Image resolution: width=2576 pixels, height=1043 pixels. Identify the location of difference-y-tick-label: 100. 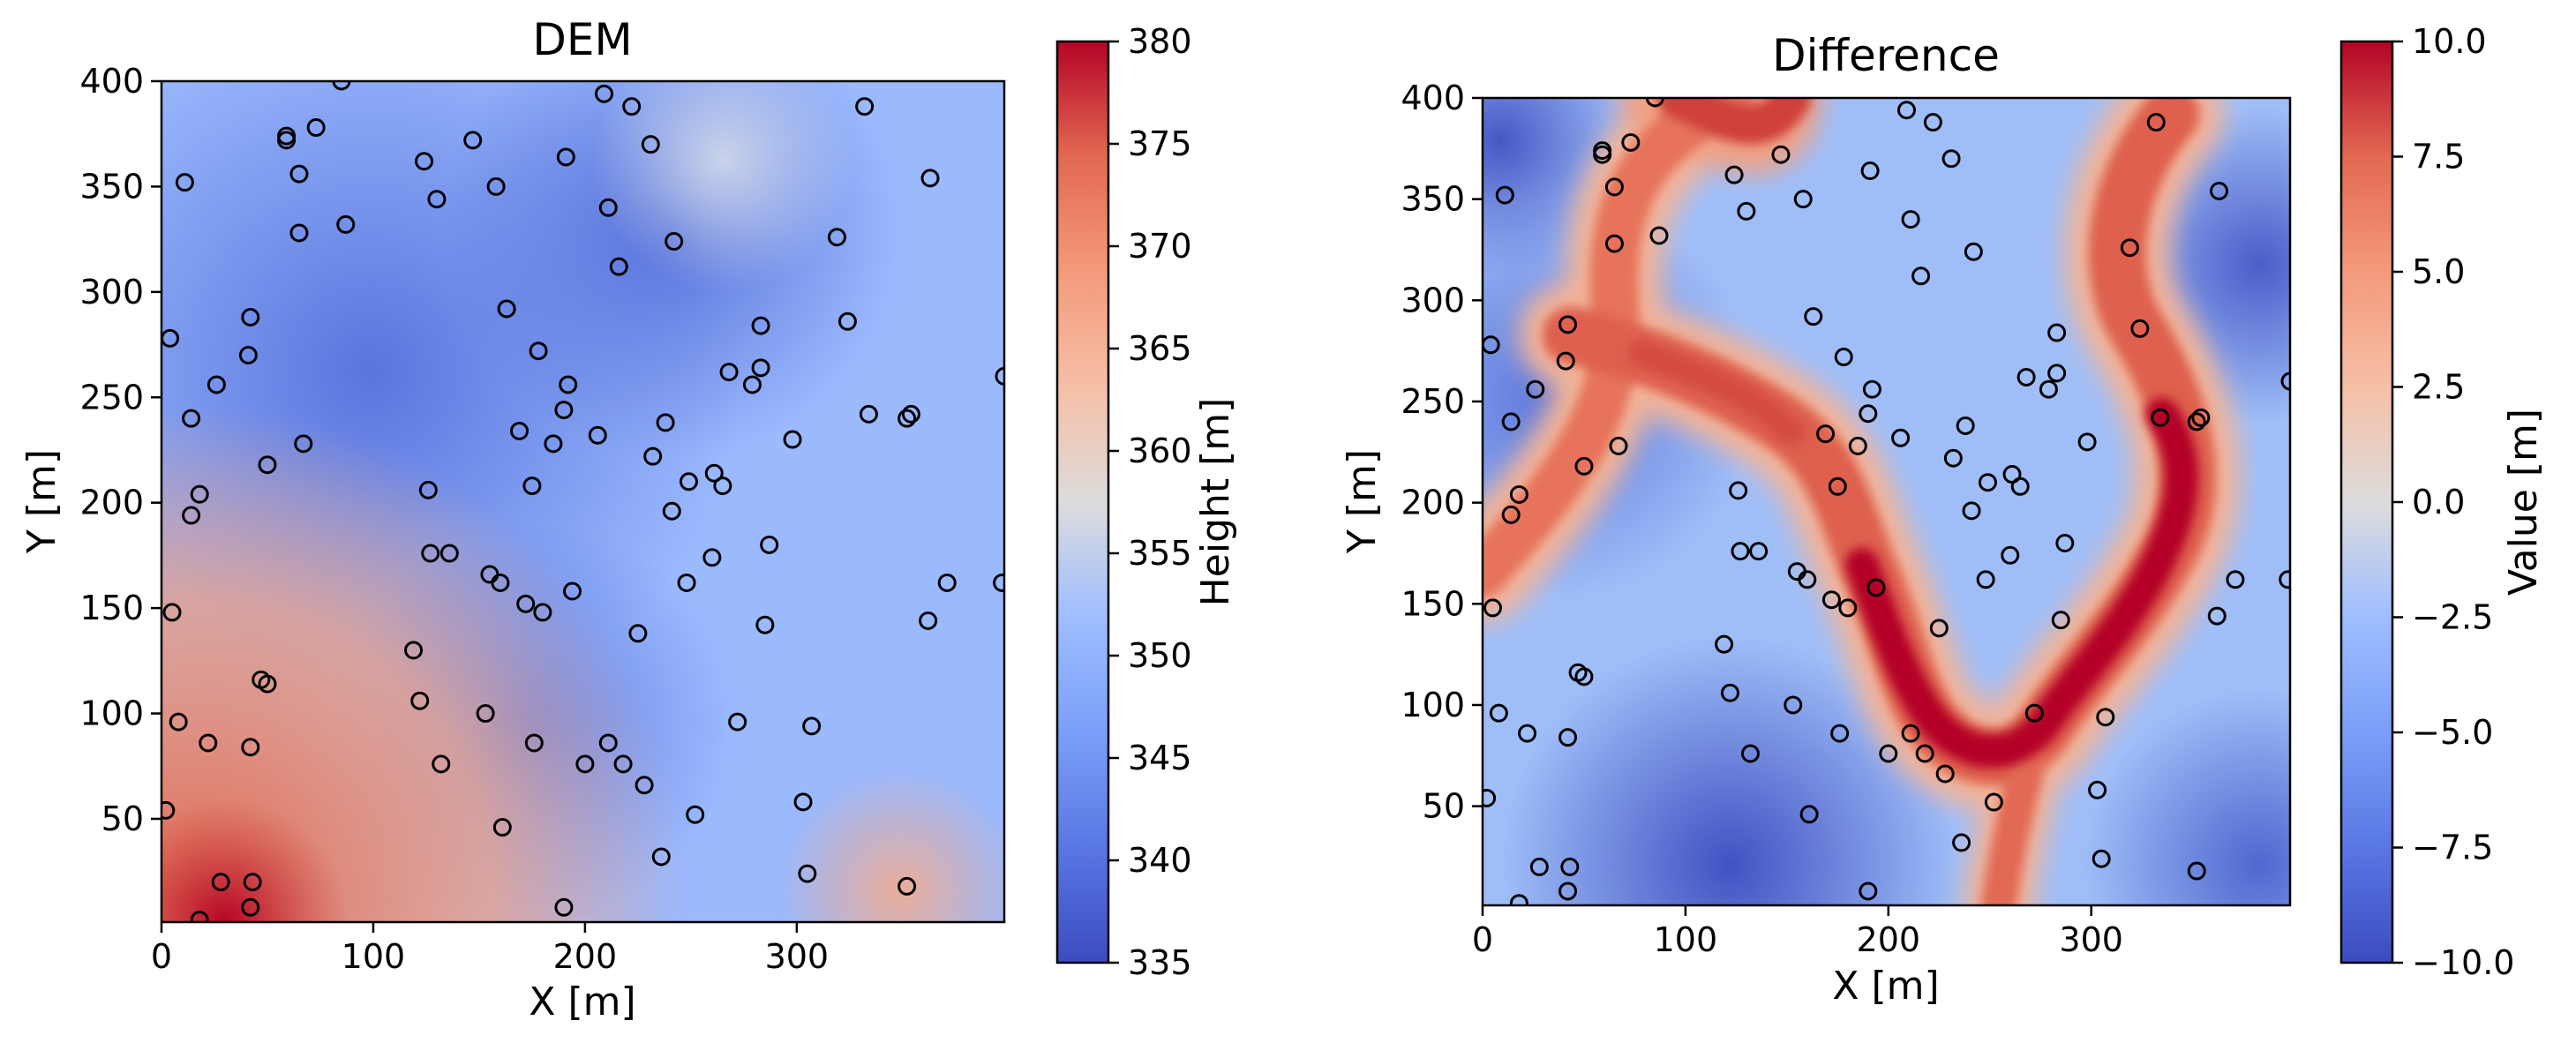
(1433, 705).